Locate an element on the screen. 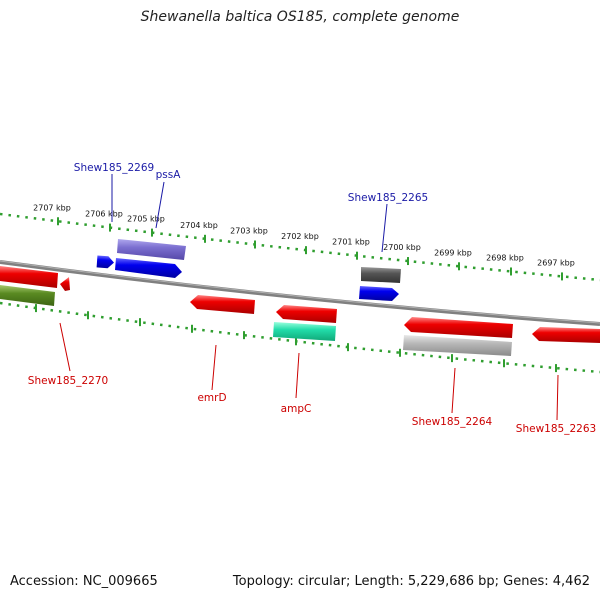 This screenshot has width=600, height=600. label-shew185-2270: Shew185_2270 is located at coordinates (68, 381).